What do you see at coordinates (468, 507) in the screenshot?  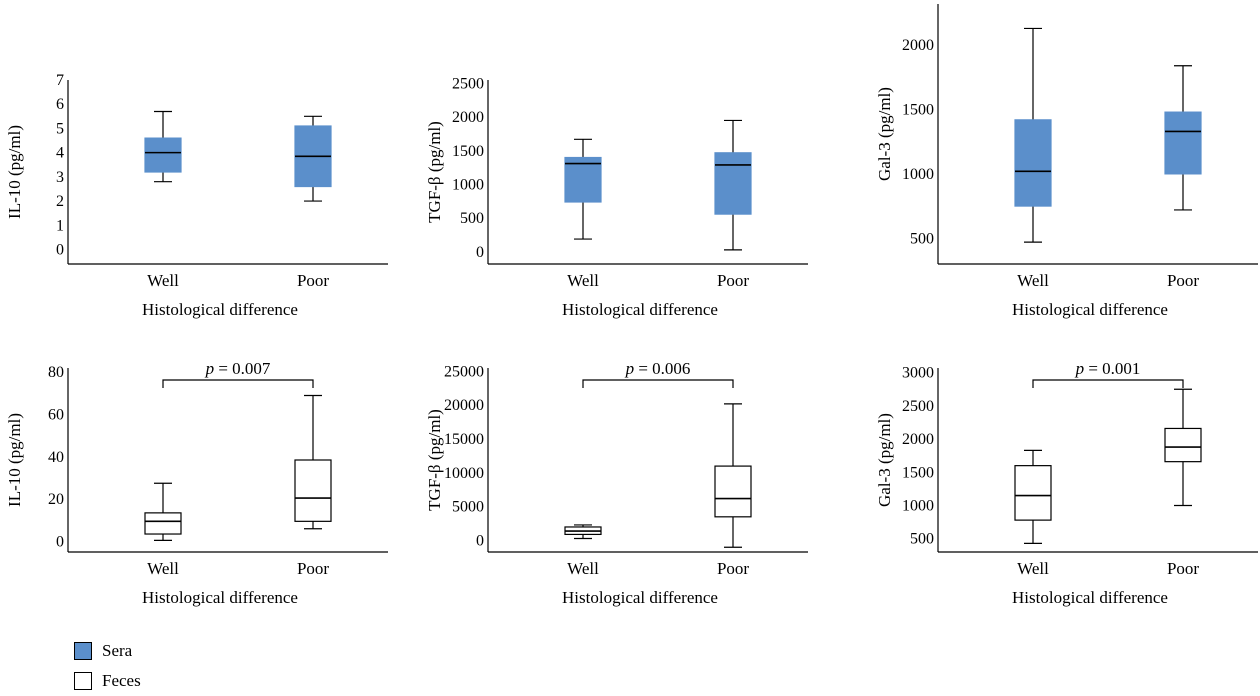 I see `y-tick-label: 5000` at bounding box center [468, 507].